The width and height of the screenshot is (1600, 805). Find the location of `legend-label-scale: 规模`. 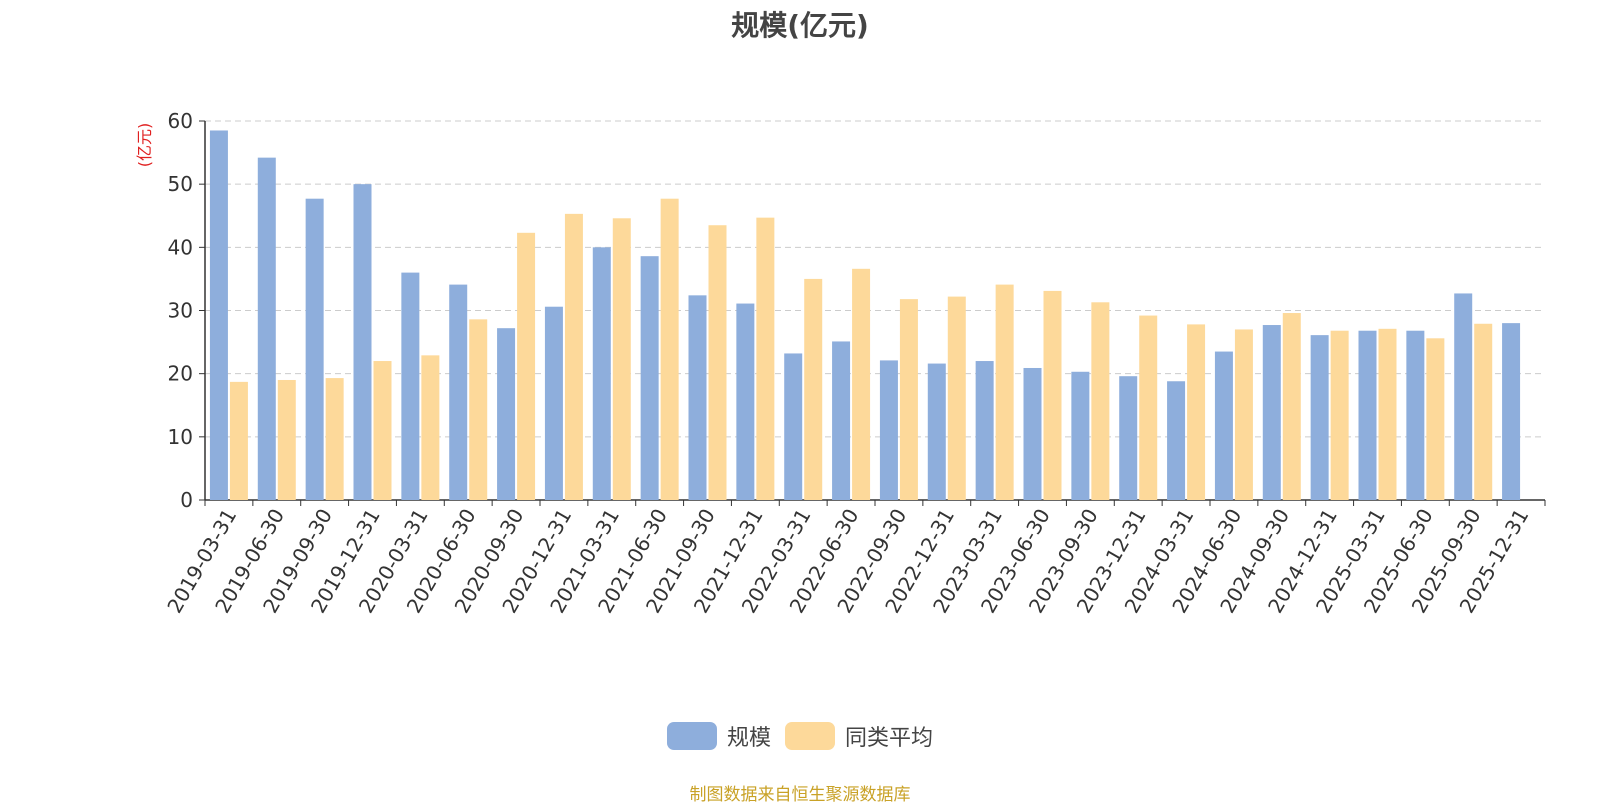

legend-label-scale: 规模 is located at coordinates (748, 738).